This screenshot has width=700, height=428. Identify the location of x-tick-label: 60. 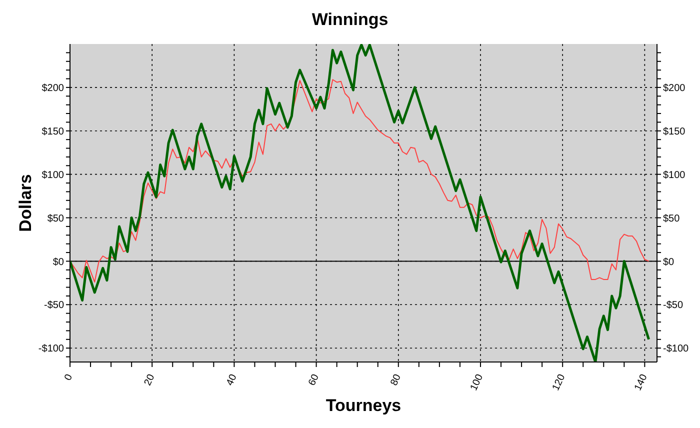
(314, 380).